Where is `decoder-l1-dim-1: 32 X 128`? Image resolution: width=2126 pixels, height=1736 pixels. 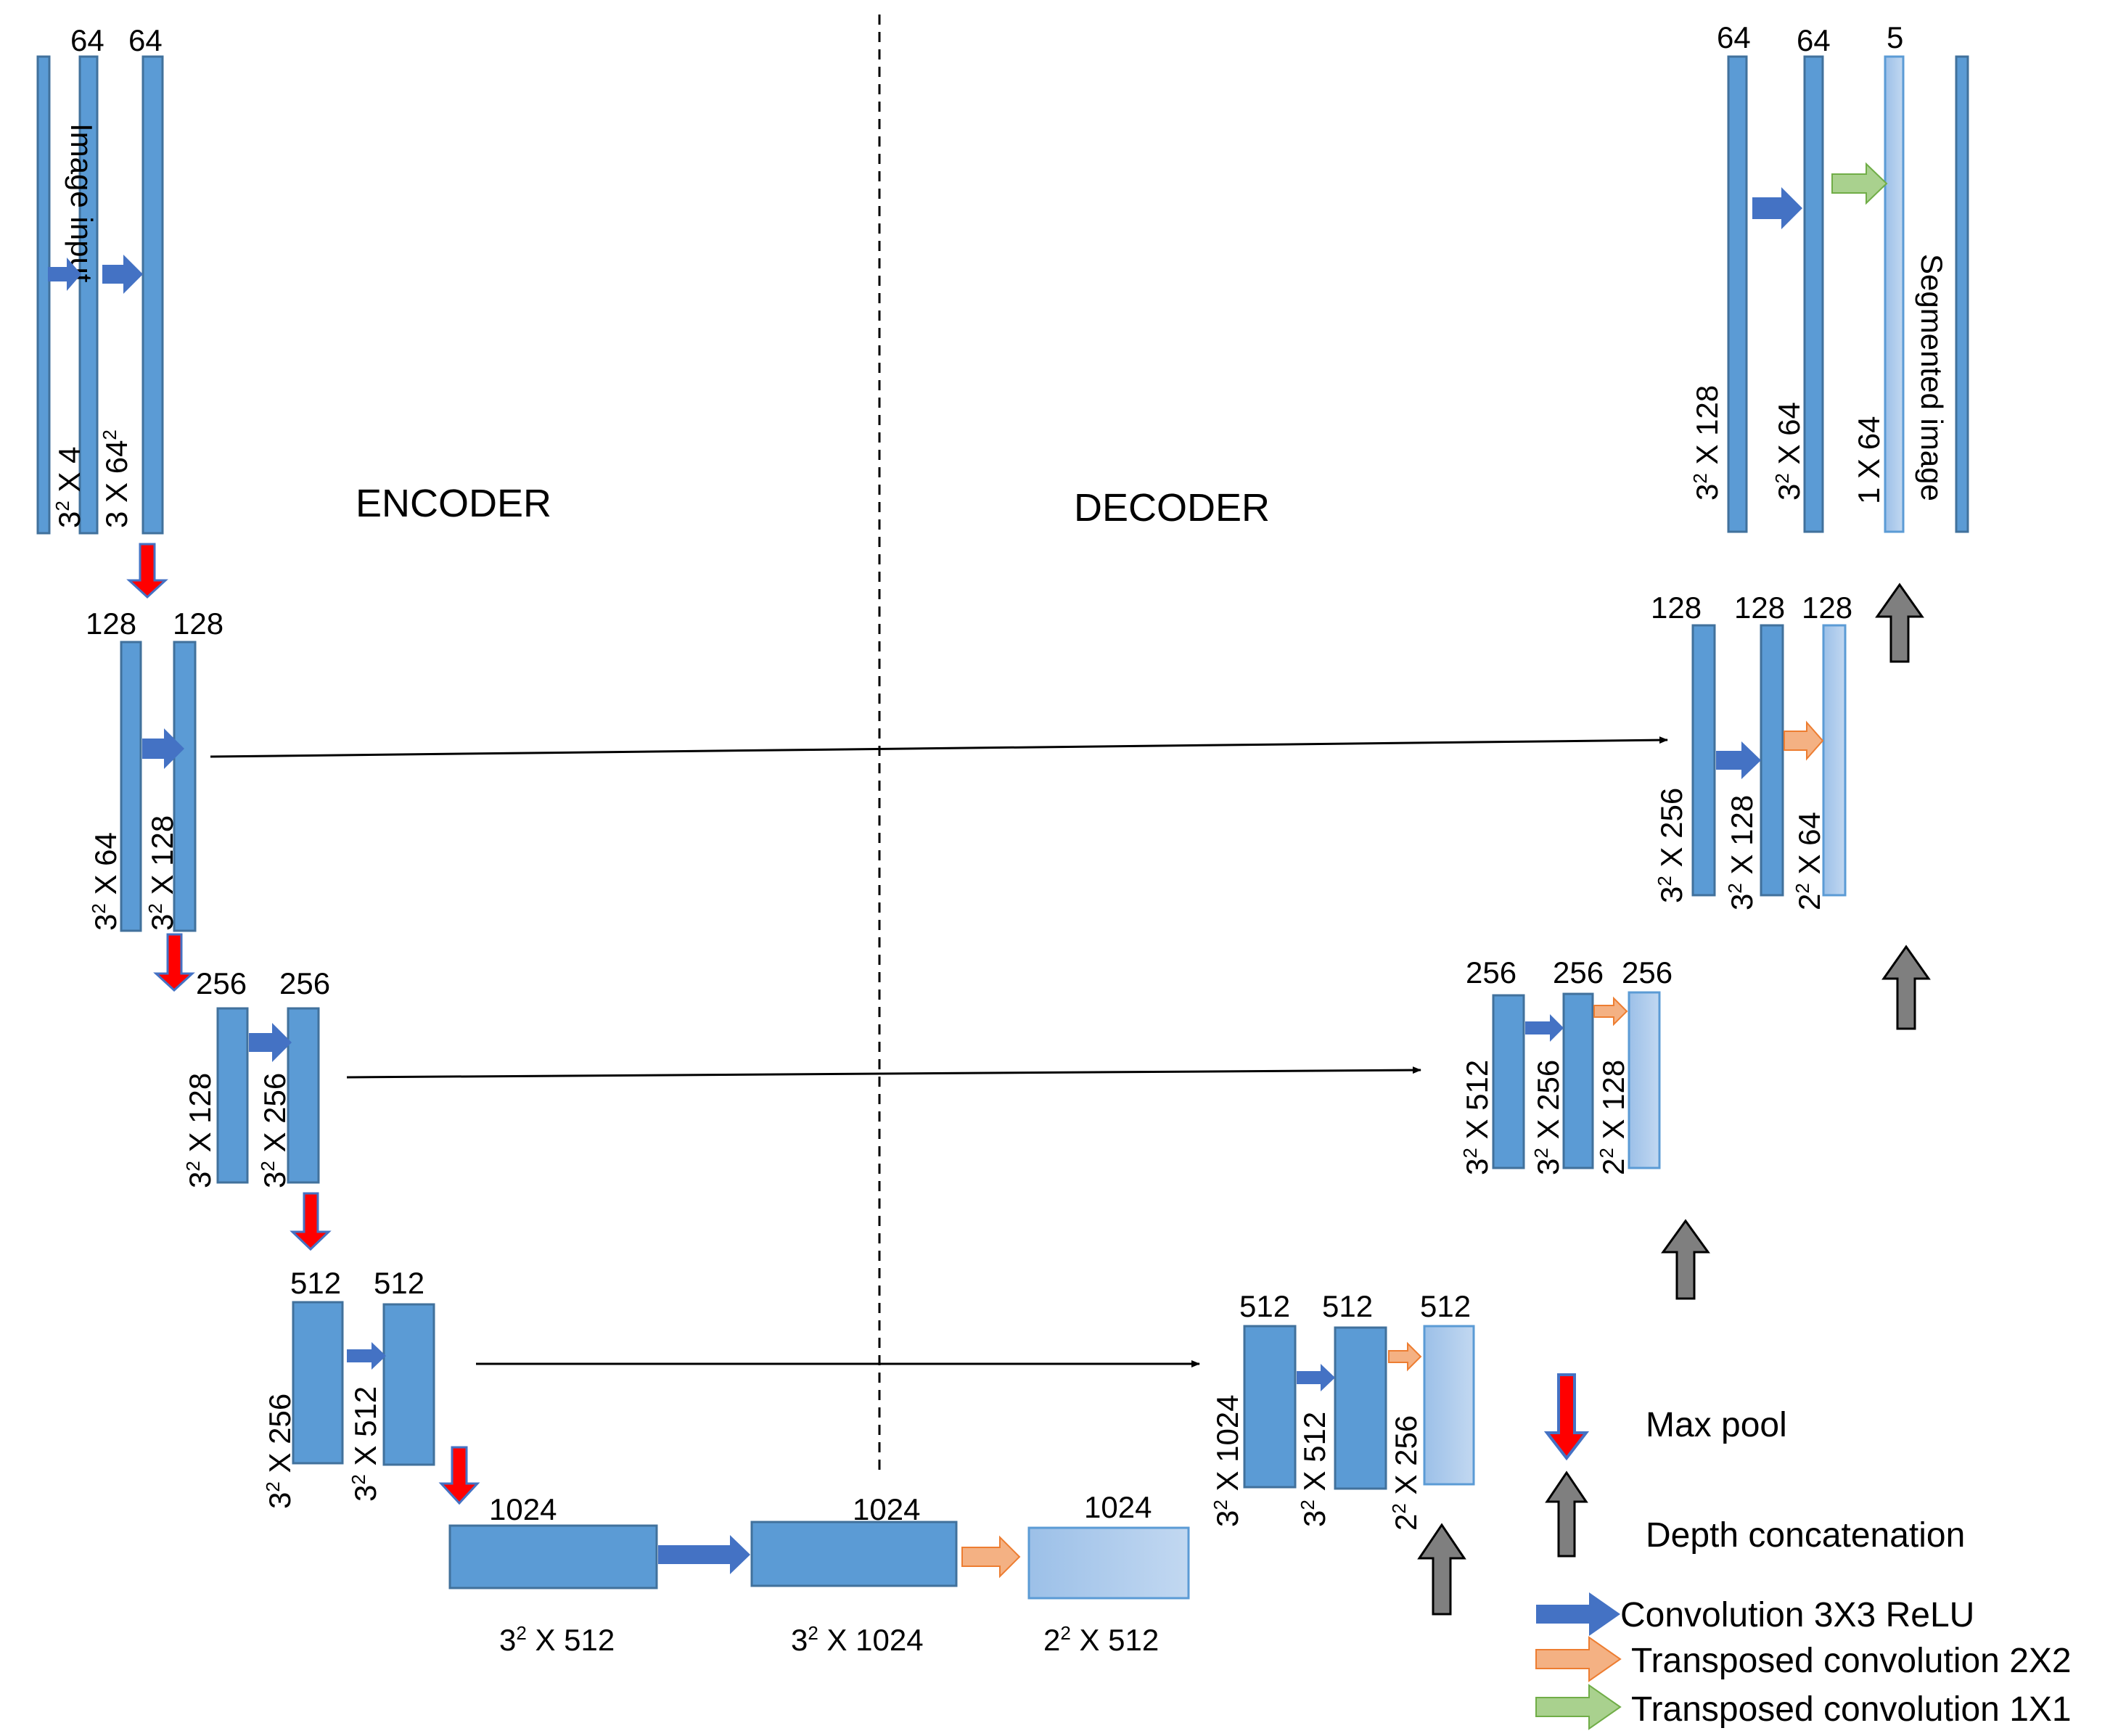 decoder-l1-dim-1: 32 X 128 is located at coordinates (1706, 443).